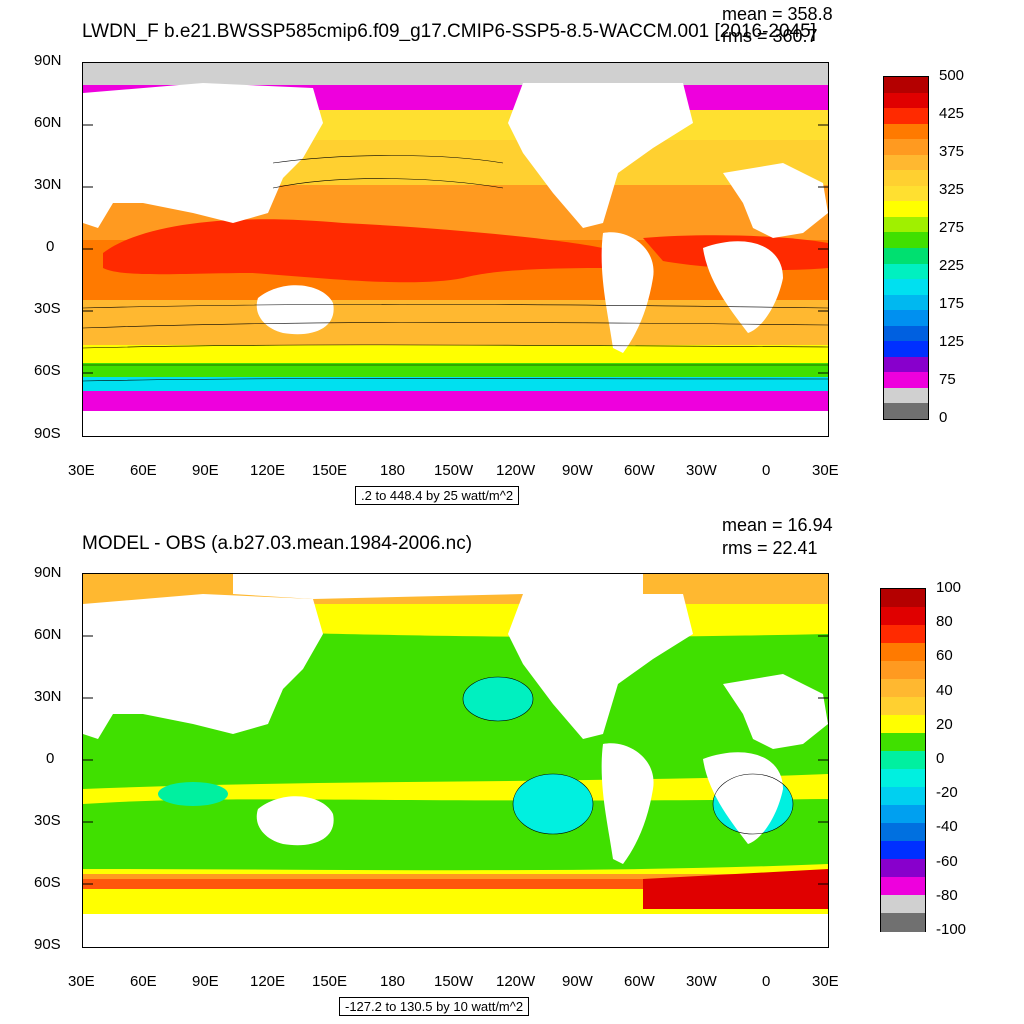 The image size is (1024, 1024). What do you see at coordinates (81, 470) in the screenshot?
I see `p1-lon-30e: 30E` at bounding box center [81, 470].